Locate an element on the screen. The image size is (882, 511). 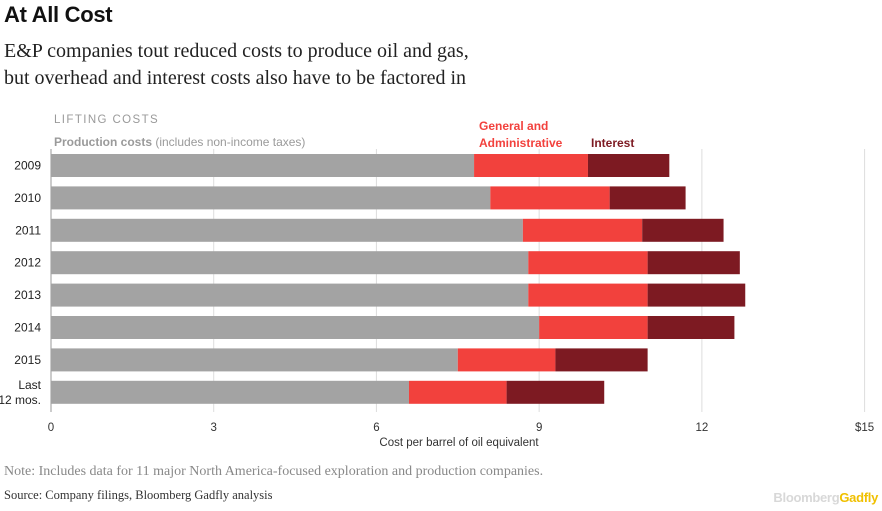
legend-interest: Interest is located at coordinates (612, 143).